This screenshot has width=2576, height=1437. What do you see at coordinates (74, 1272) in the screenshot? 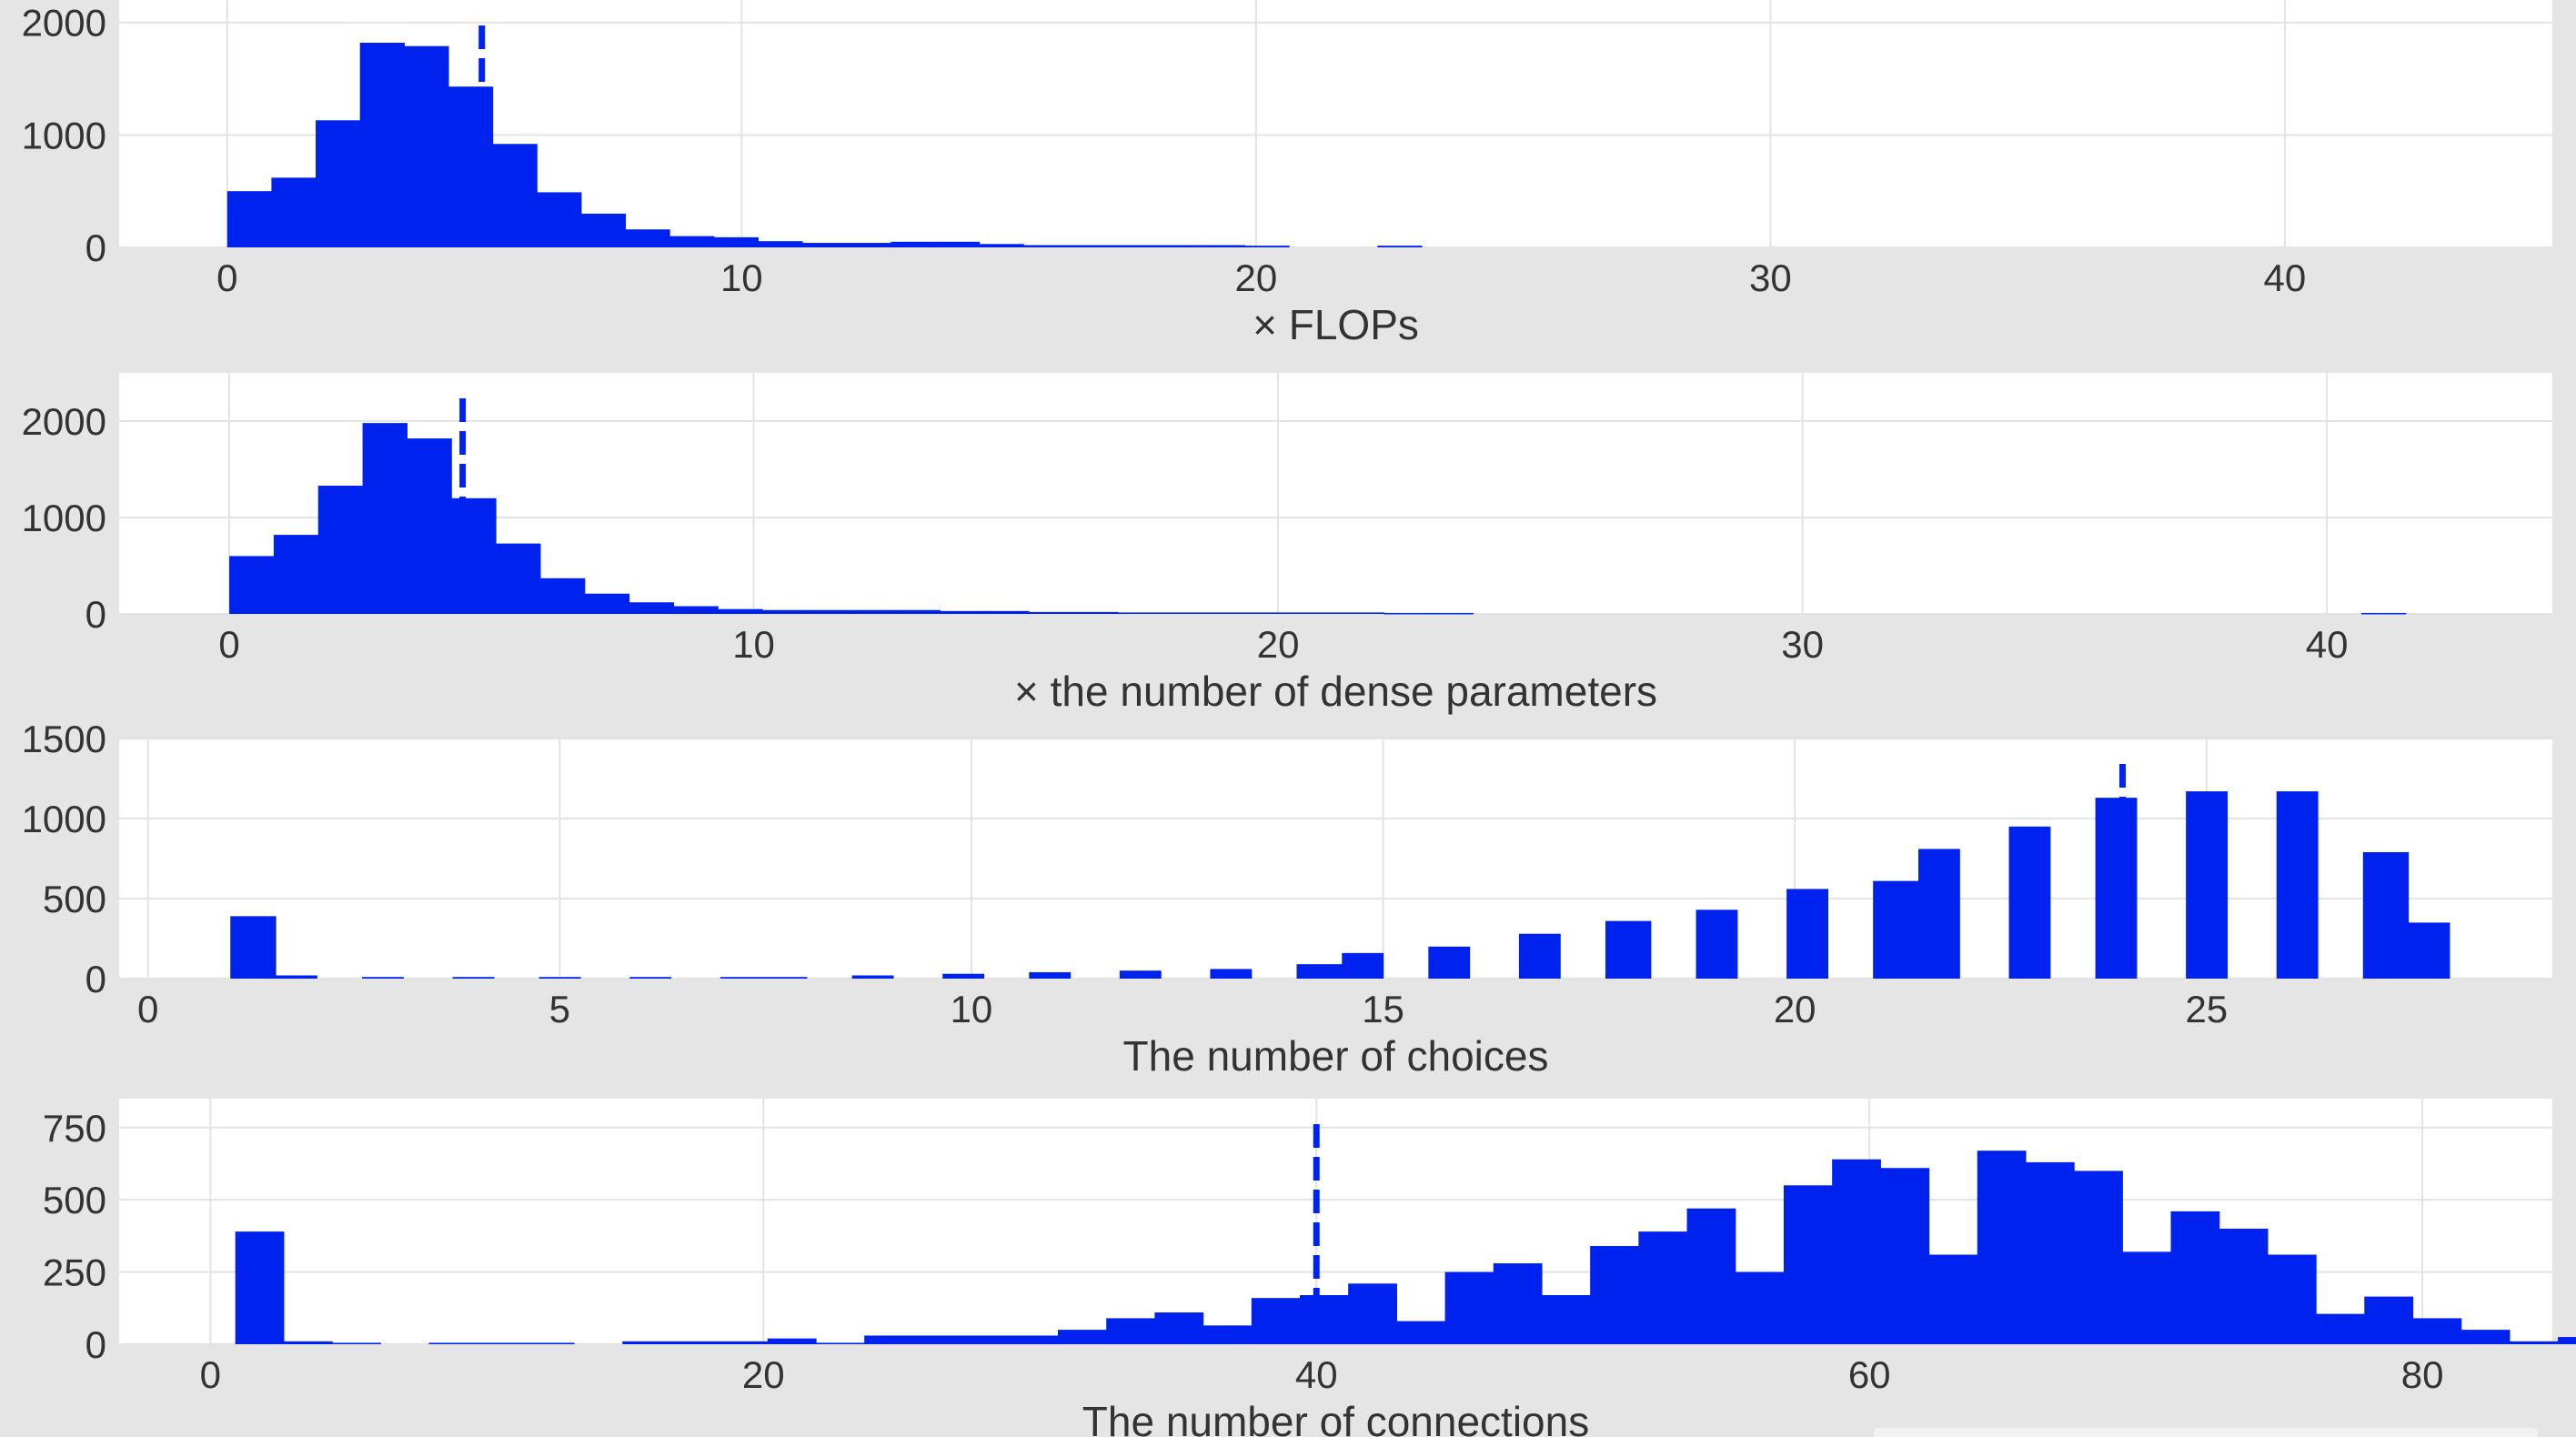
I see `y-tick-label: 250` at bounding box center [74, 1272].